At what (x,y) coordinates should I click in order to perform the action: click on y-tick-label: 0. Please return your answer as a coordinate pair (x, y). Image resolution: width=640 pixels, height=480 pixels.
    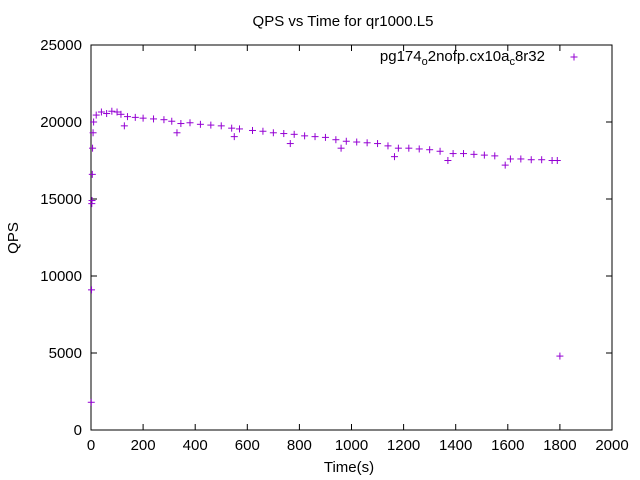
    Looking at the image, I should click on (78, 430).